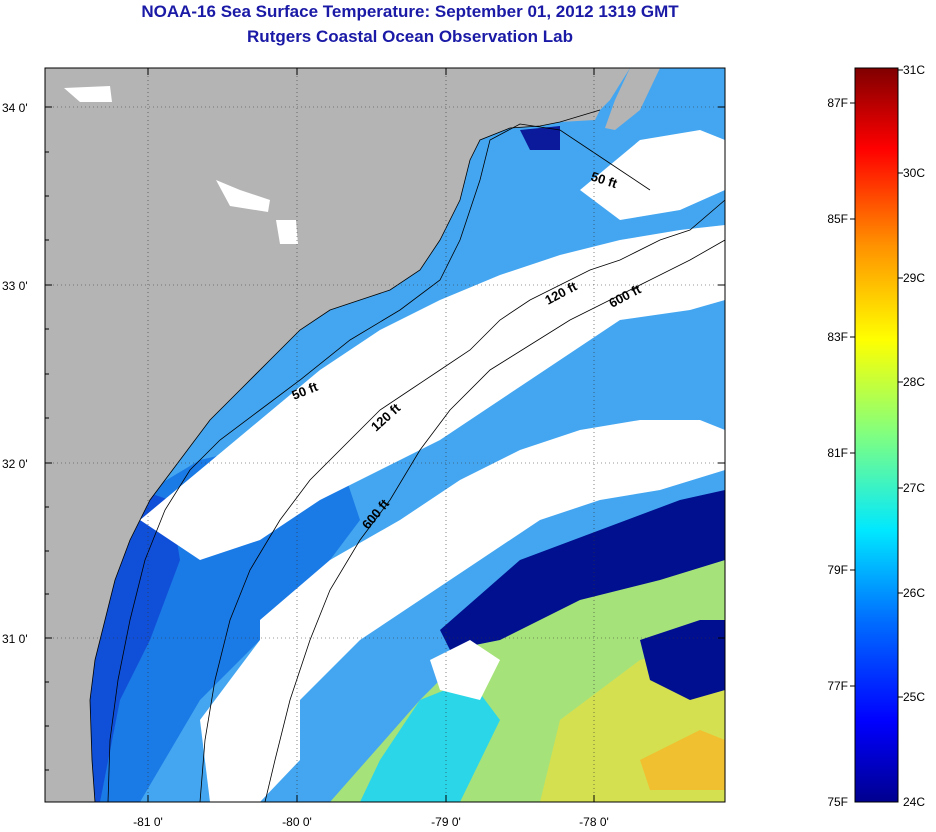 Image resolution: width=936 pixels, height=832 pixels. I want to click on lat-label-33: 33 0', so click(15, 286).